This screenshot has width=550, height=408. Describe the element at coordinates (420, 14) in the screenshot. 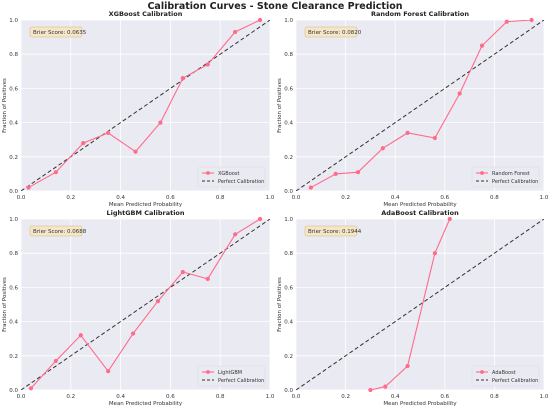

I see `subplot-title: Random Forest Calibration` at that location.